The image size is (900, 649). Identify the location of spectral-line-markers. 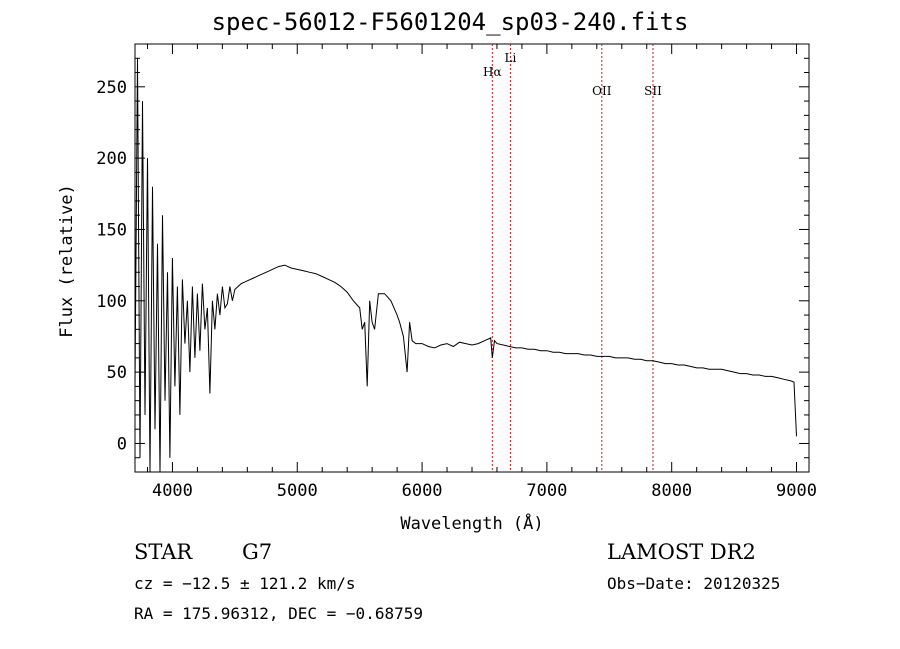
(572, 258).